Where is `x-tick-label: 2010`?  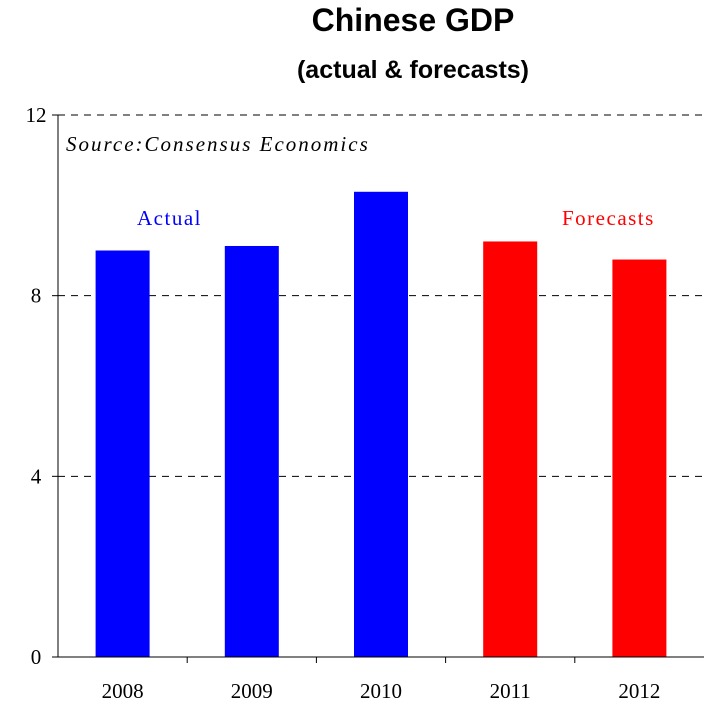 x-tick-label: 2010 is located at coordinates (381, 691).